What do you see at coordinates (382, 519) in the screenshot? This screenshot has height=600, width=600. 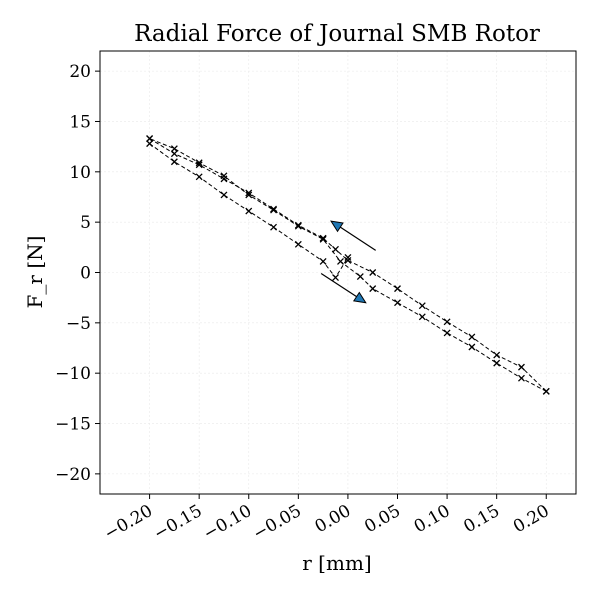 I see `x-tick-label: 0.05` at bounding box center [382, 519].